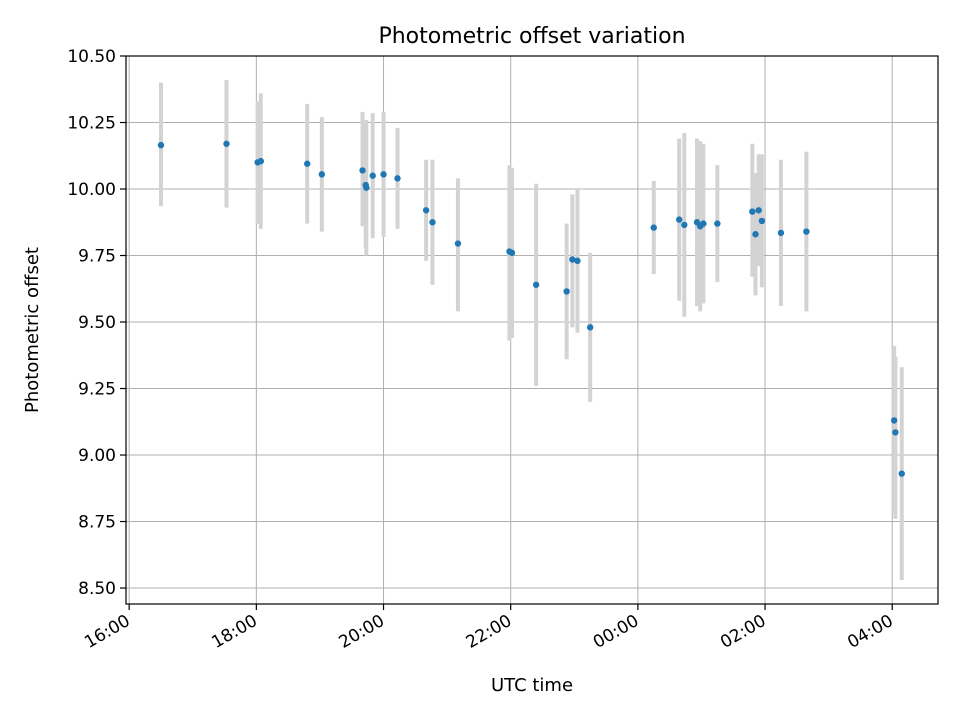 This screenshot has height=720, width=960. I want to click on x-axis-label: UTC time, so click(532, 685).